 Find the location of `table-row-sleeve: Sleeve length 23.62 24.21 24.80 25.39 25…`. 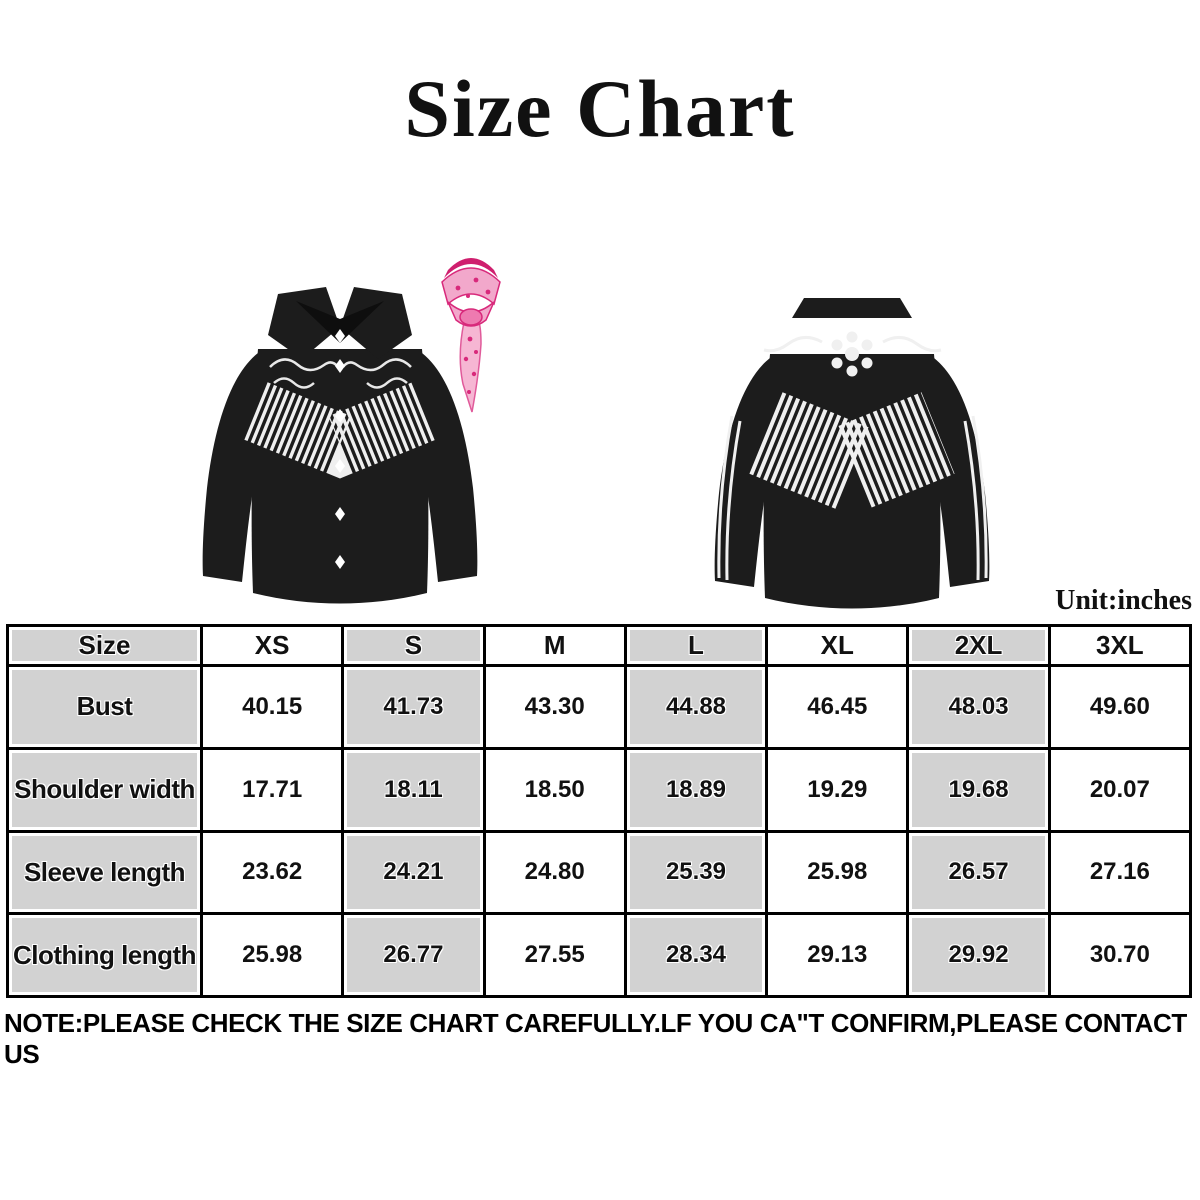

table-row-sleeve: Sleeve length 23.62 24.21 24.80 25.39 25… is located at coordinates (599, 872).